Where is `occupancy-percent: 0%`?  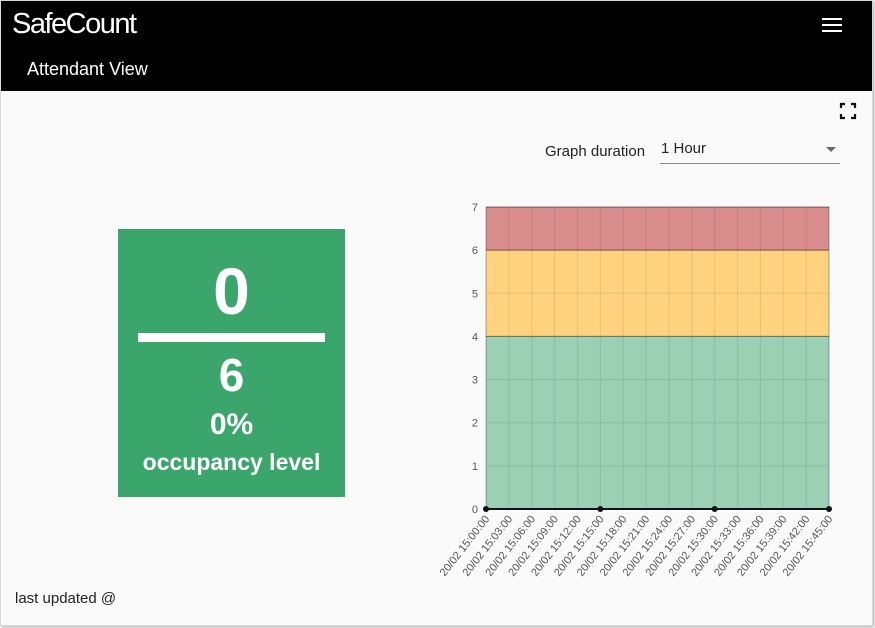 occupancy-percent: 0% is located at coordinates (231, 424).